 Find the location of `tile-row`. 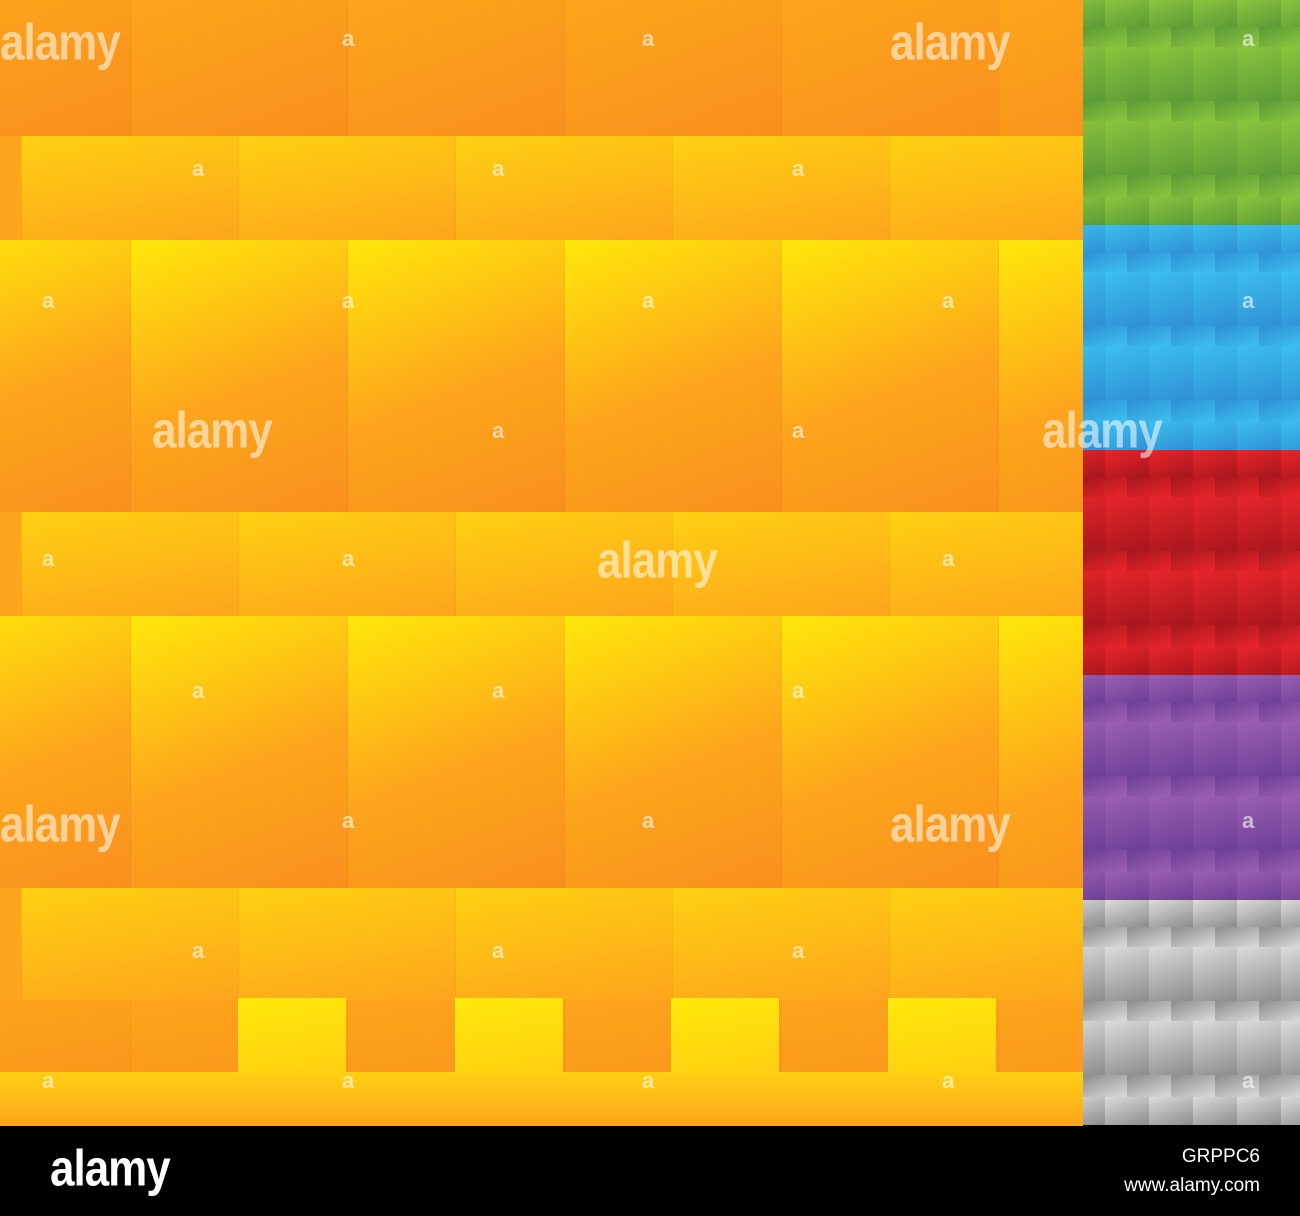

tile-row is located at coordinates (541, 188).